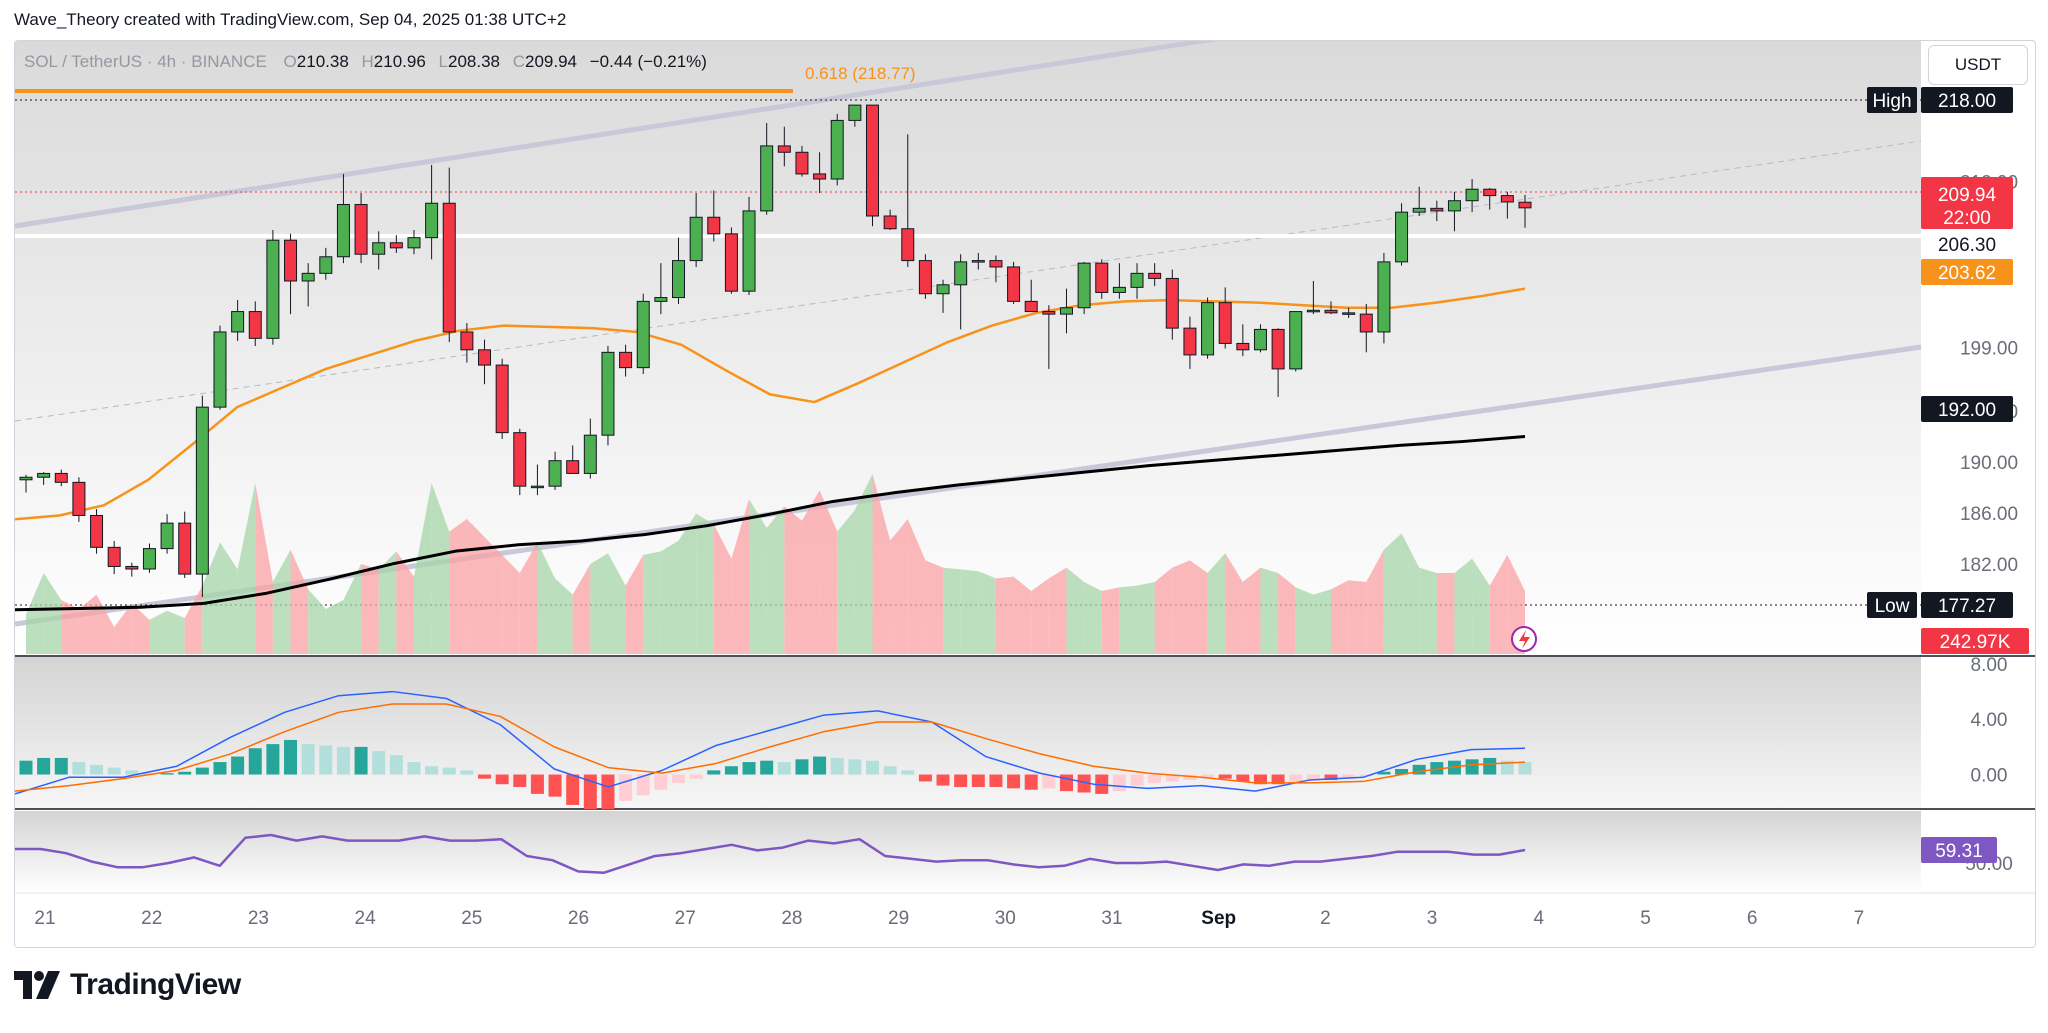 This screenshot has height=1033, width=2048. I want to click on y-tick-label: 182.00, so click(1989, 565).